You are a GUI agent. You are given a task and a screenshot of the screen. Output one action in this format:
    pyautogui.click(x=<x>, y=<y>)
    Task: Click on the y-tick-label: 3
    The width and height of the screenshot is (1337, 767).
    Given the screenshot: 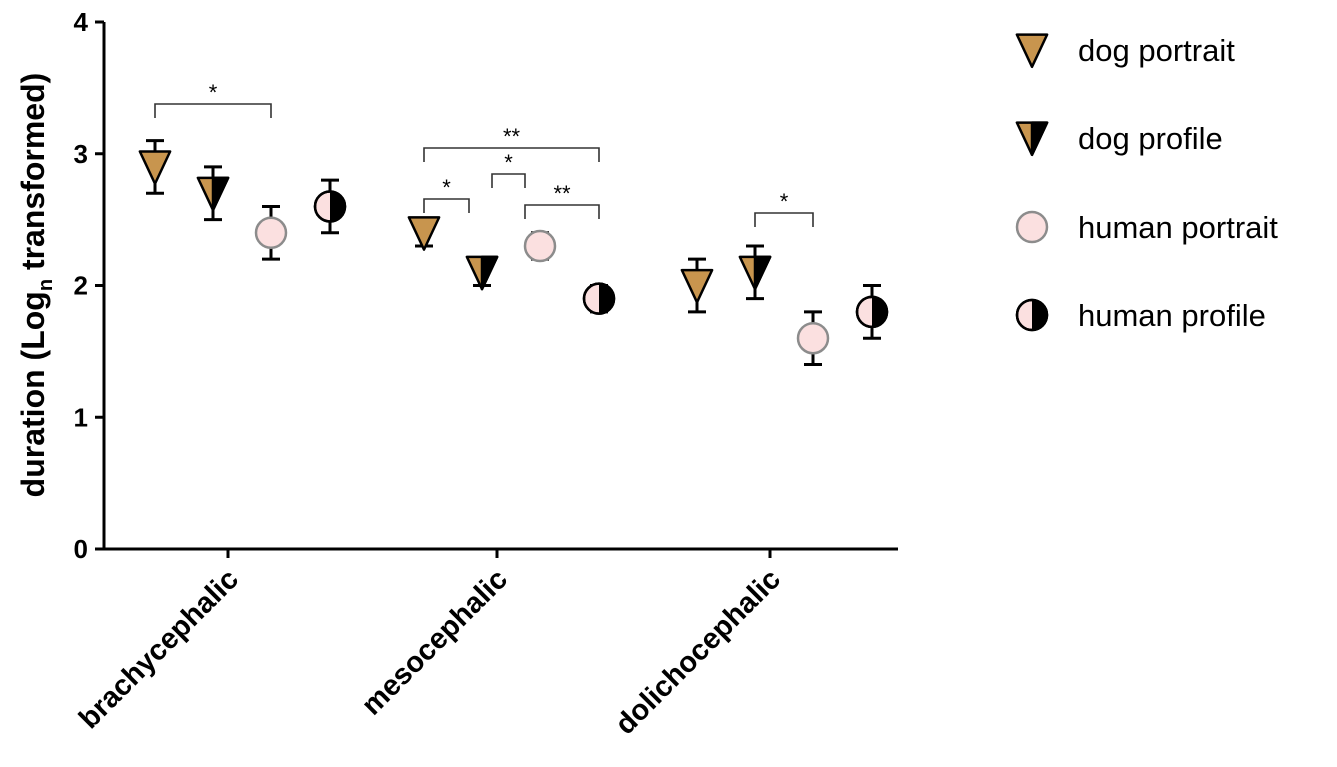 What is the action you would take?
    pyautogui.click(x=81, y=154)
    